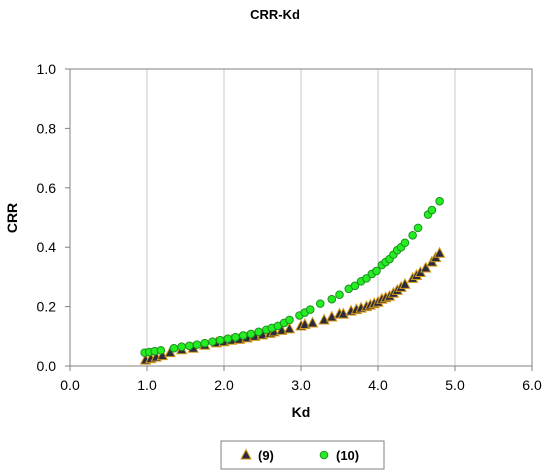 The width and height of the screenshot is (550, 473). I want to click on legend-label: (10), so click(347, 455).